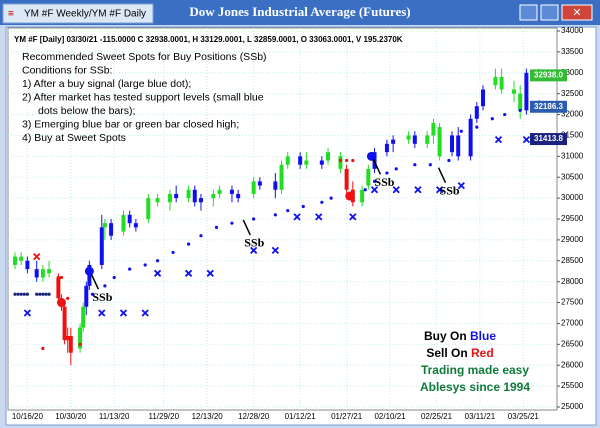 The width and height of the screenshot is (600, 428). What do you see at coordinates (572, 114) in the screenshot?
I see `y-tick-label: 32000` at bounding box center [572, 114].